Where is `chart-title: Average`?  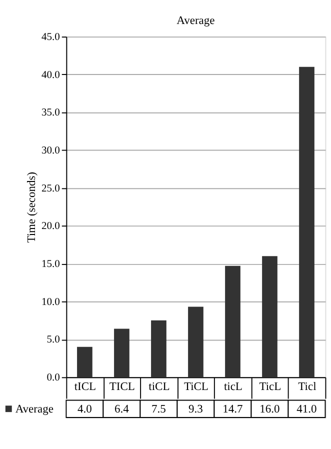
chart-title: Average is located at coordinates (195, 21).